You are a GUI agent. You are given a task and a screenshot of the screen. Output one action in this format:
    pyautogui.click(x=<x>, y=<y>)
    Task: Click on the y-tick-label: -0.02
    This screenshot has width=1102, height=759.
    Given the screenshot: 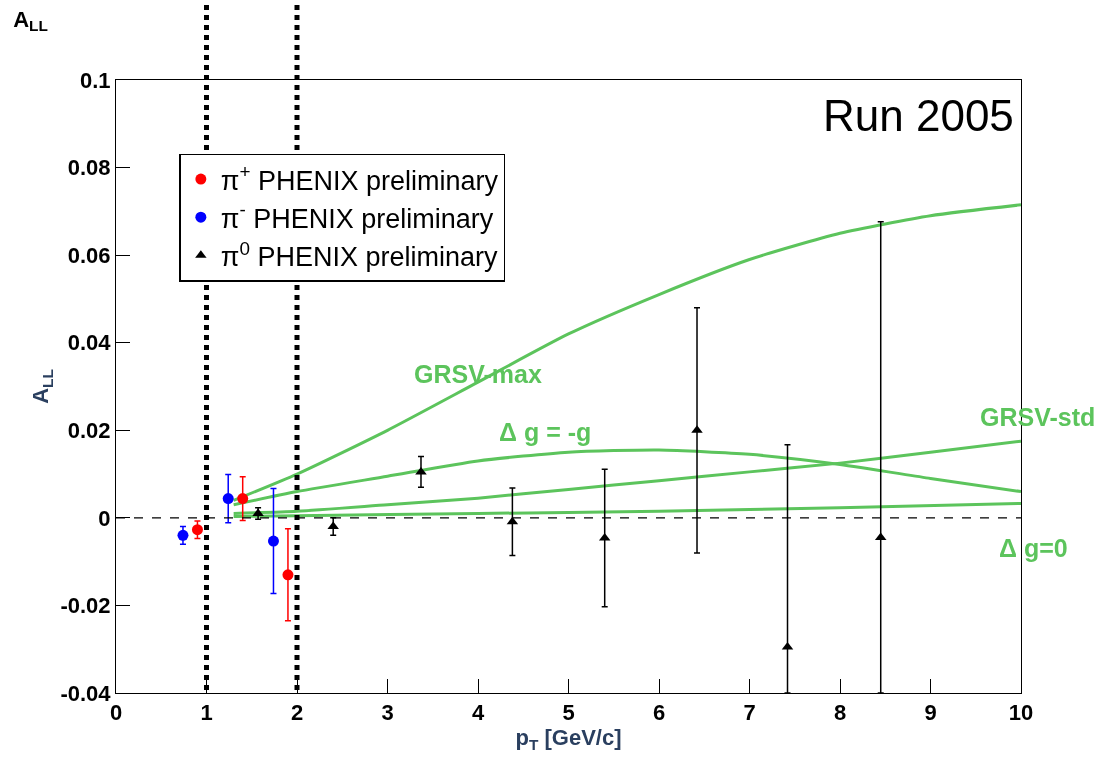 What is the action you would take?
    pyautogui.click(x=85, y=606)
    